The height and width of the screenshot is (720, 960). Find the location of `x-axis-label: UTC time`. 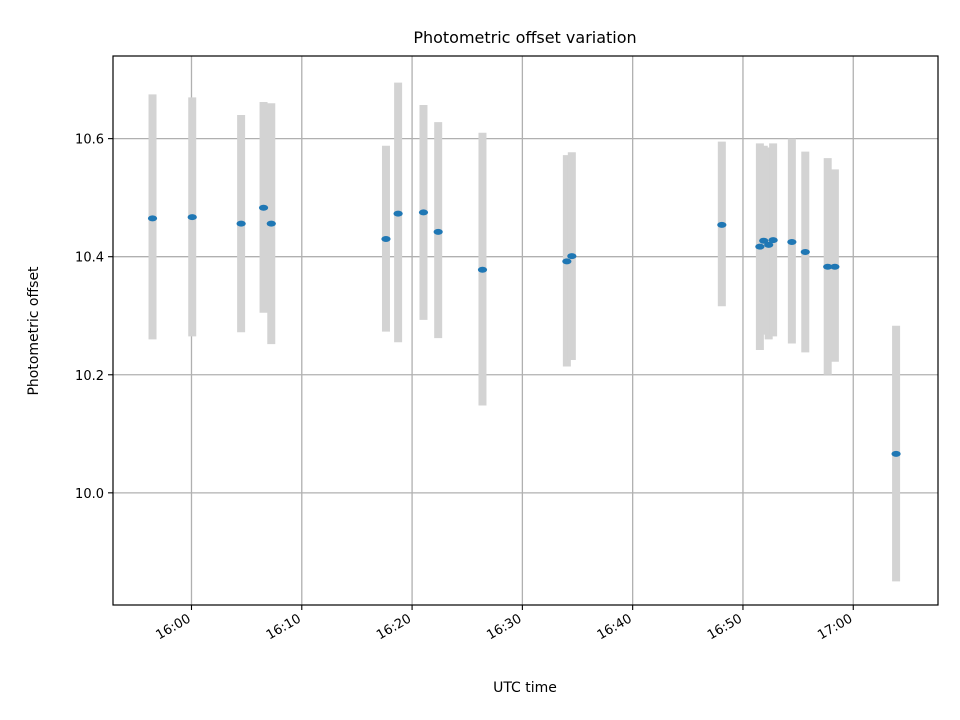

x-axis-label: UTC time is located at coordinates (525, 688).